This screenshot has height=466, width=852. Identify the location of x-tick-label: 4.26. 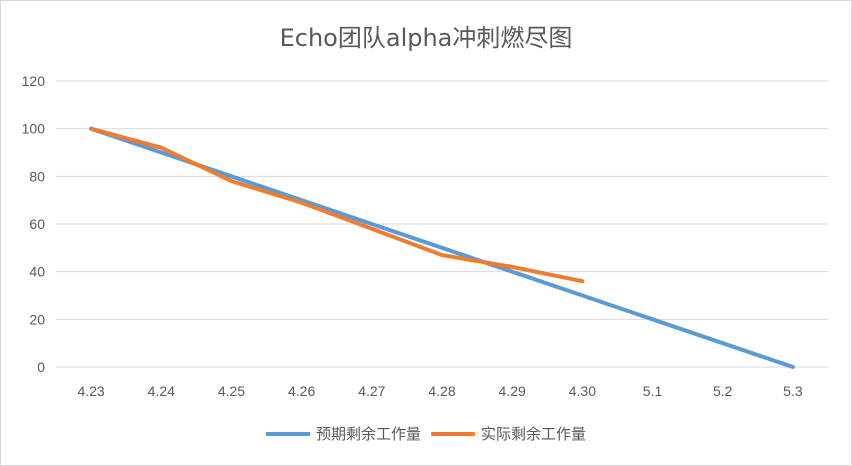
(301, 391).